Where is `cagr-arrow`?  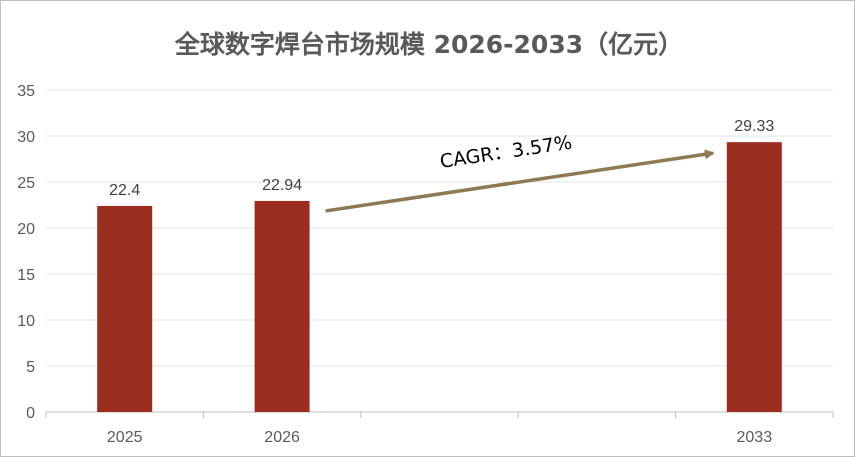
cagr-arrow is located at coordinates (520, 181).